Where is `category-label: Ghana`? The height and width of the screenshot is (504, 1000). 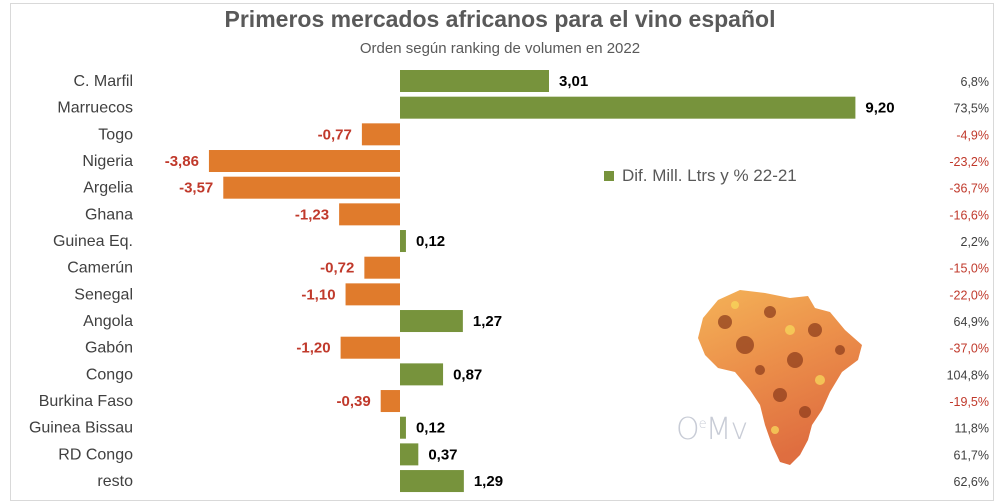 category-label: Ghana is located at coordinates (109, 214).